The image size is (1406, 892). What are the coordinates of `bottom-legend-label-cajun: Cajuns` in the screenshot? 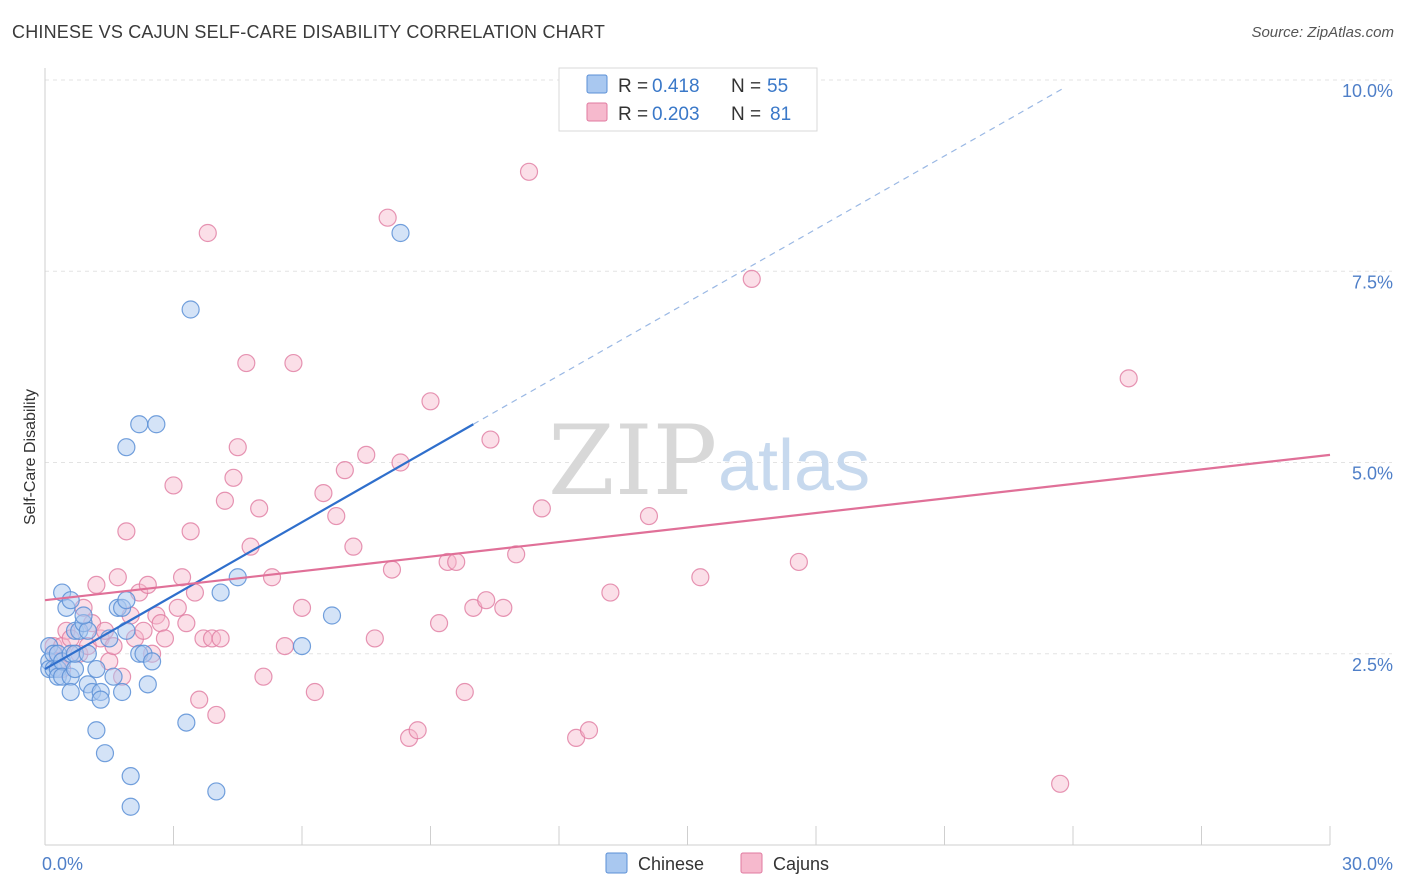 It's located at (801, 864).